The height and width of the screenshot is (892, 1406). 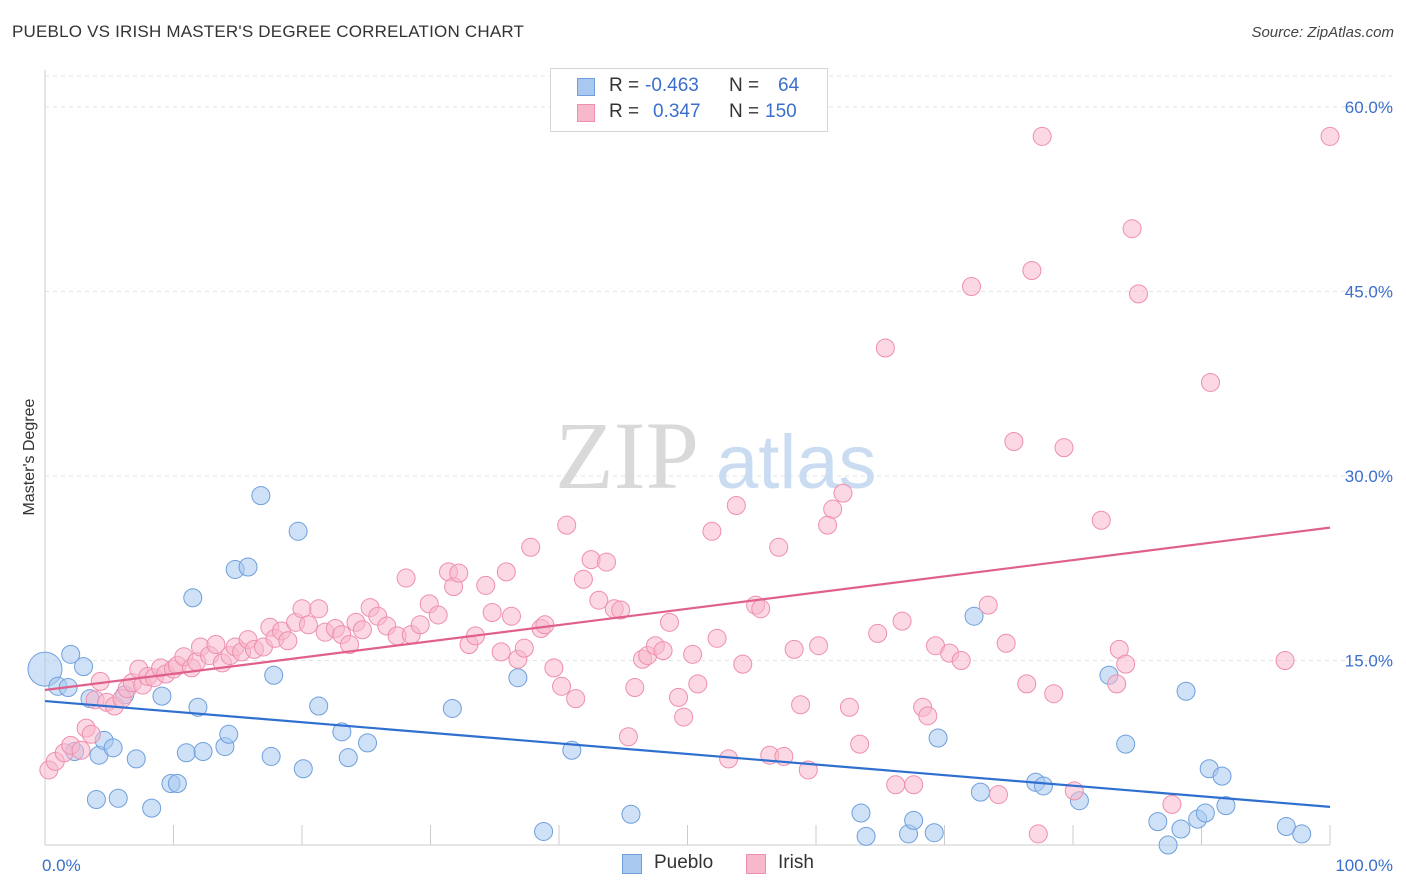 I want to click on pueblo-swatch, so click(x=586, y=87).